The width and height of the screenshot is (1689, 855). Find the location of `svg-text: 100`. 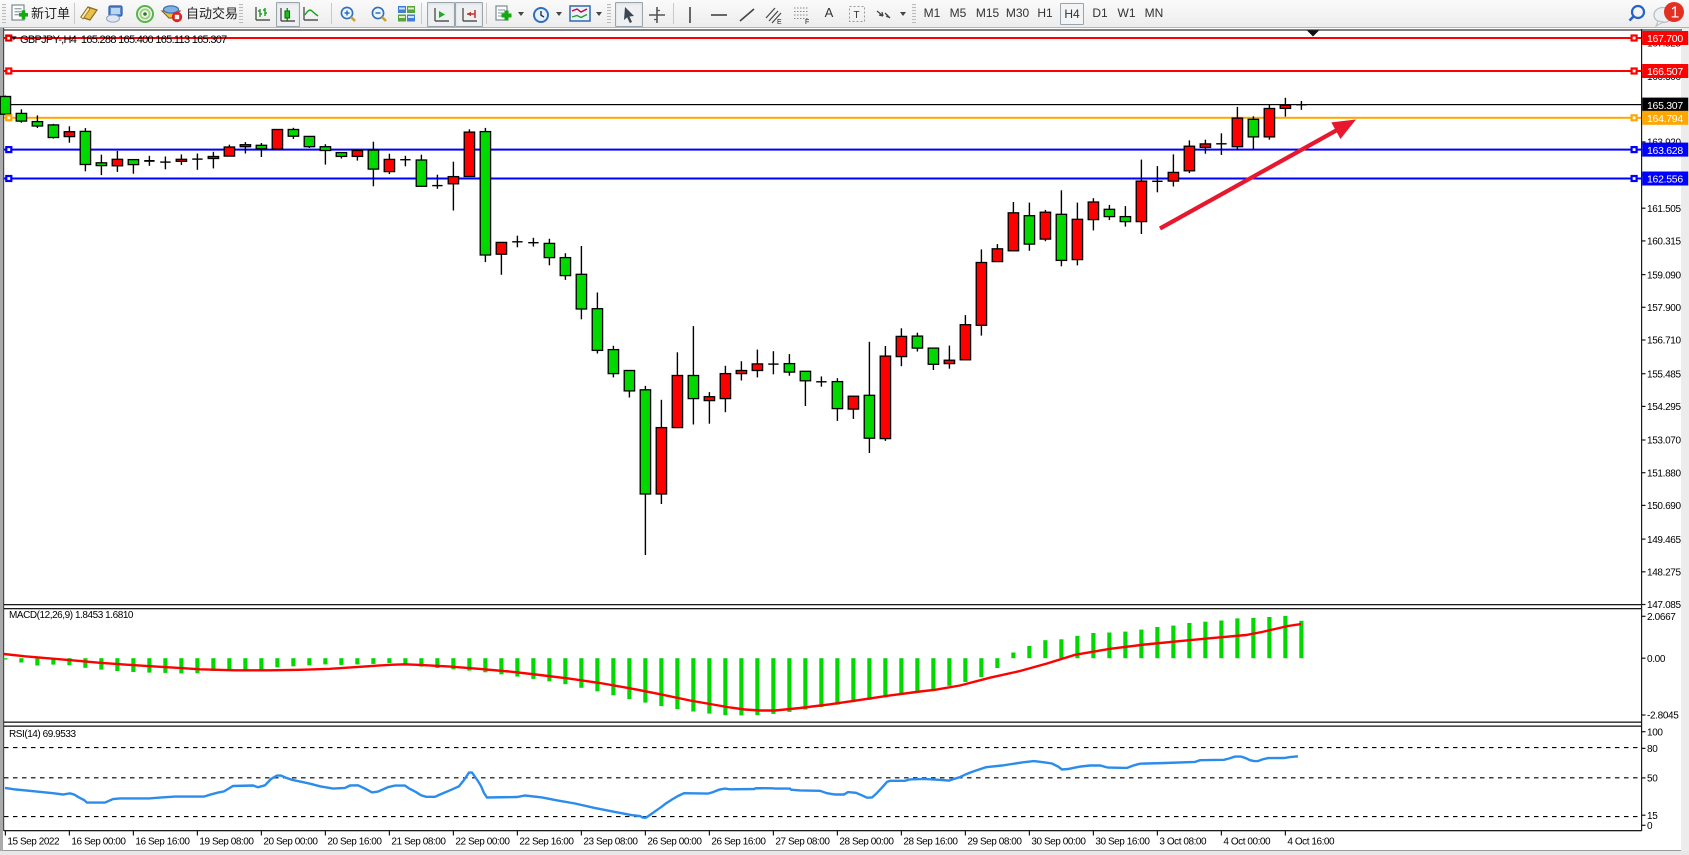

svg-text: 100 is located at coordinates (1655, 732).